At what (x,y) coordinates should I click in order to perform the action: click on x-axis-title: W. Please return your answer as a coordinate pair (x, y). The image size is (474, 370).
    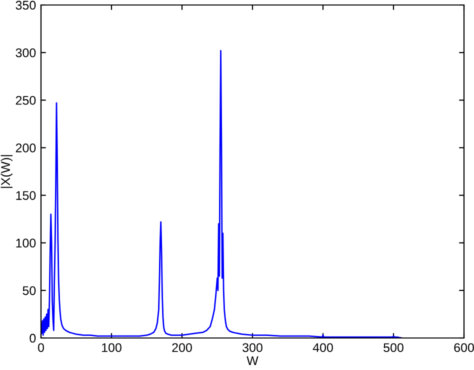
    Looking at the image, I should click on (252, 360).